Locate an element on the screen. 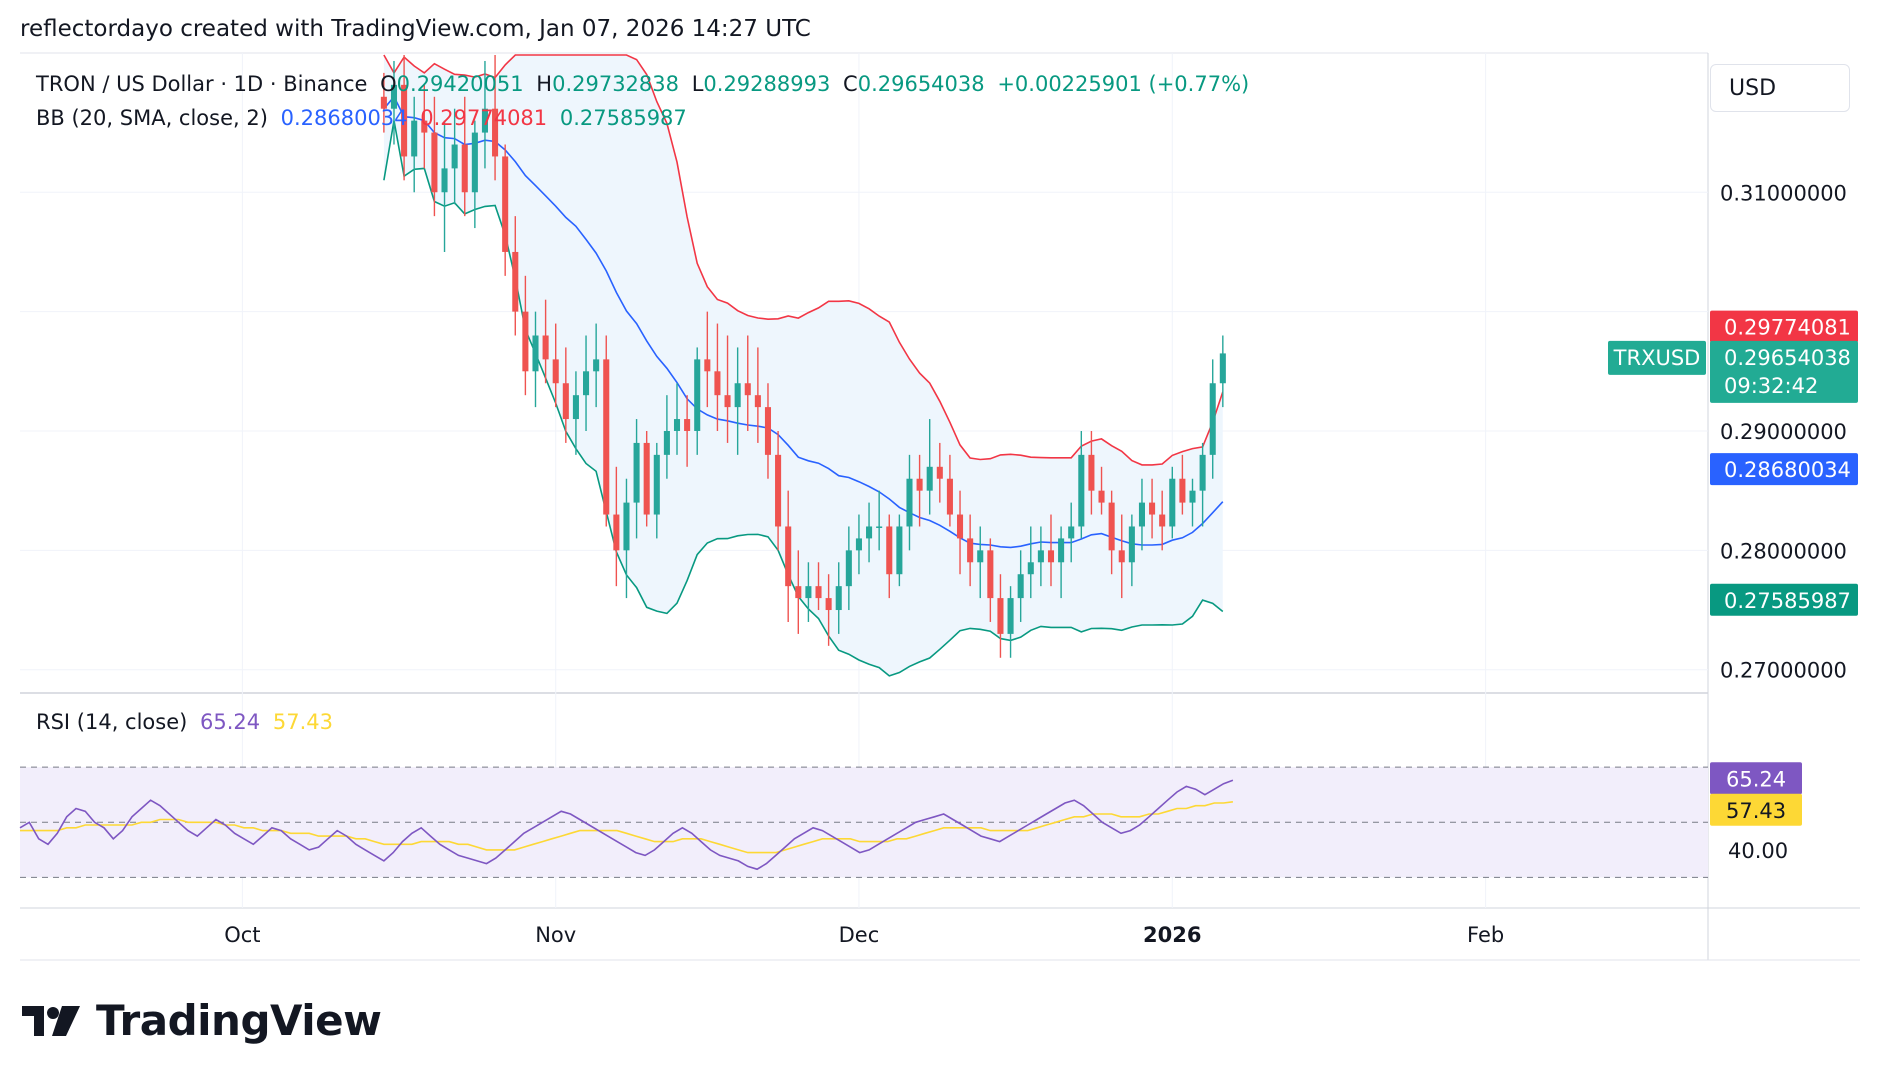 This screenshot has height=1080, width=1878. high-value: 0.29732838 is located at coordinates (616, 84).